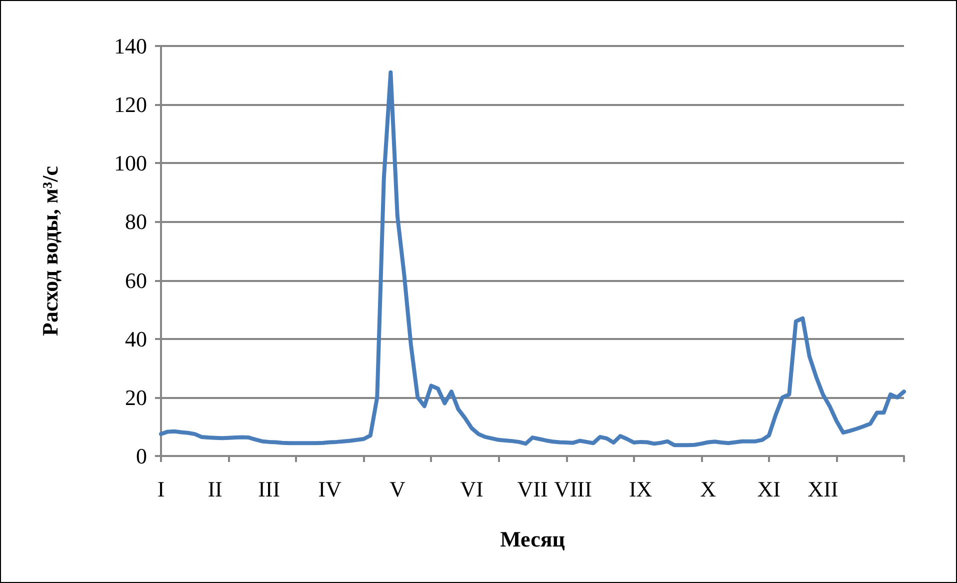  Describe the element at coordinates (141, 456) in the screenshot. I see `y-tick-label: 0` at that location.